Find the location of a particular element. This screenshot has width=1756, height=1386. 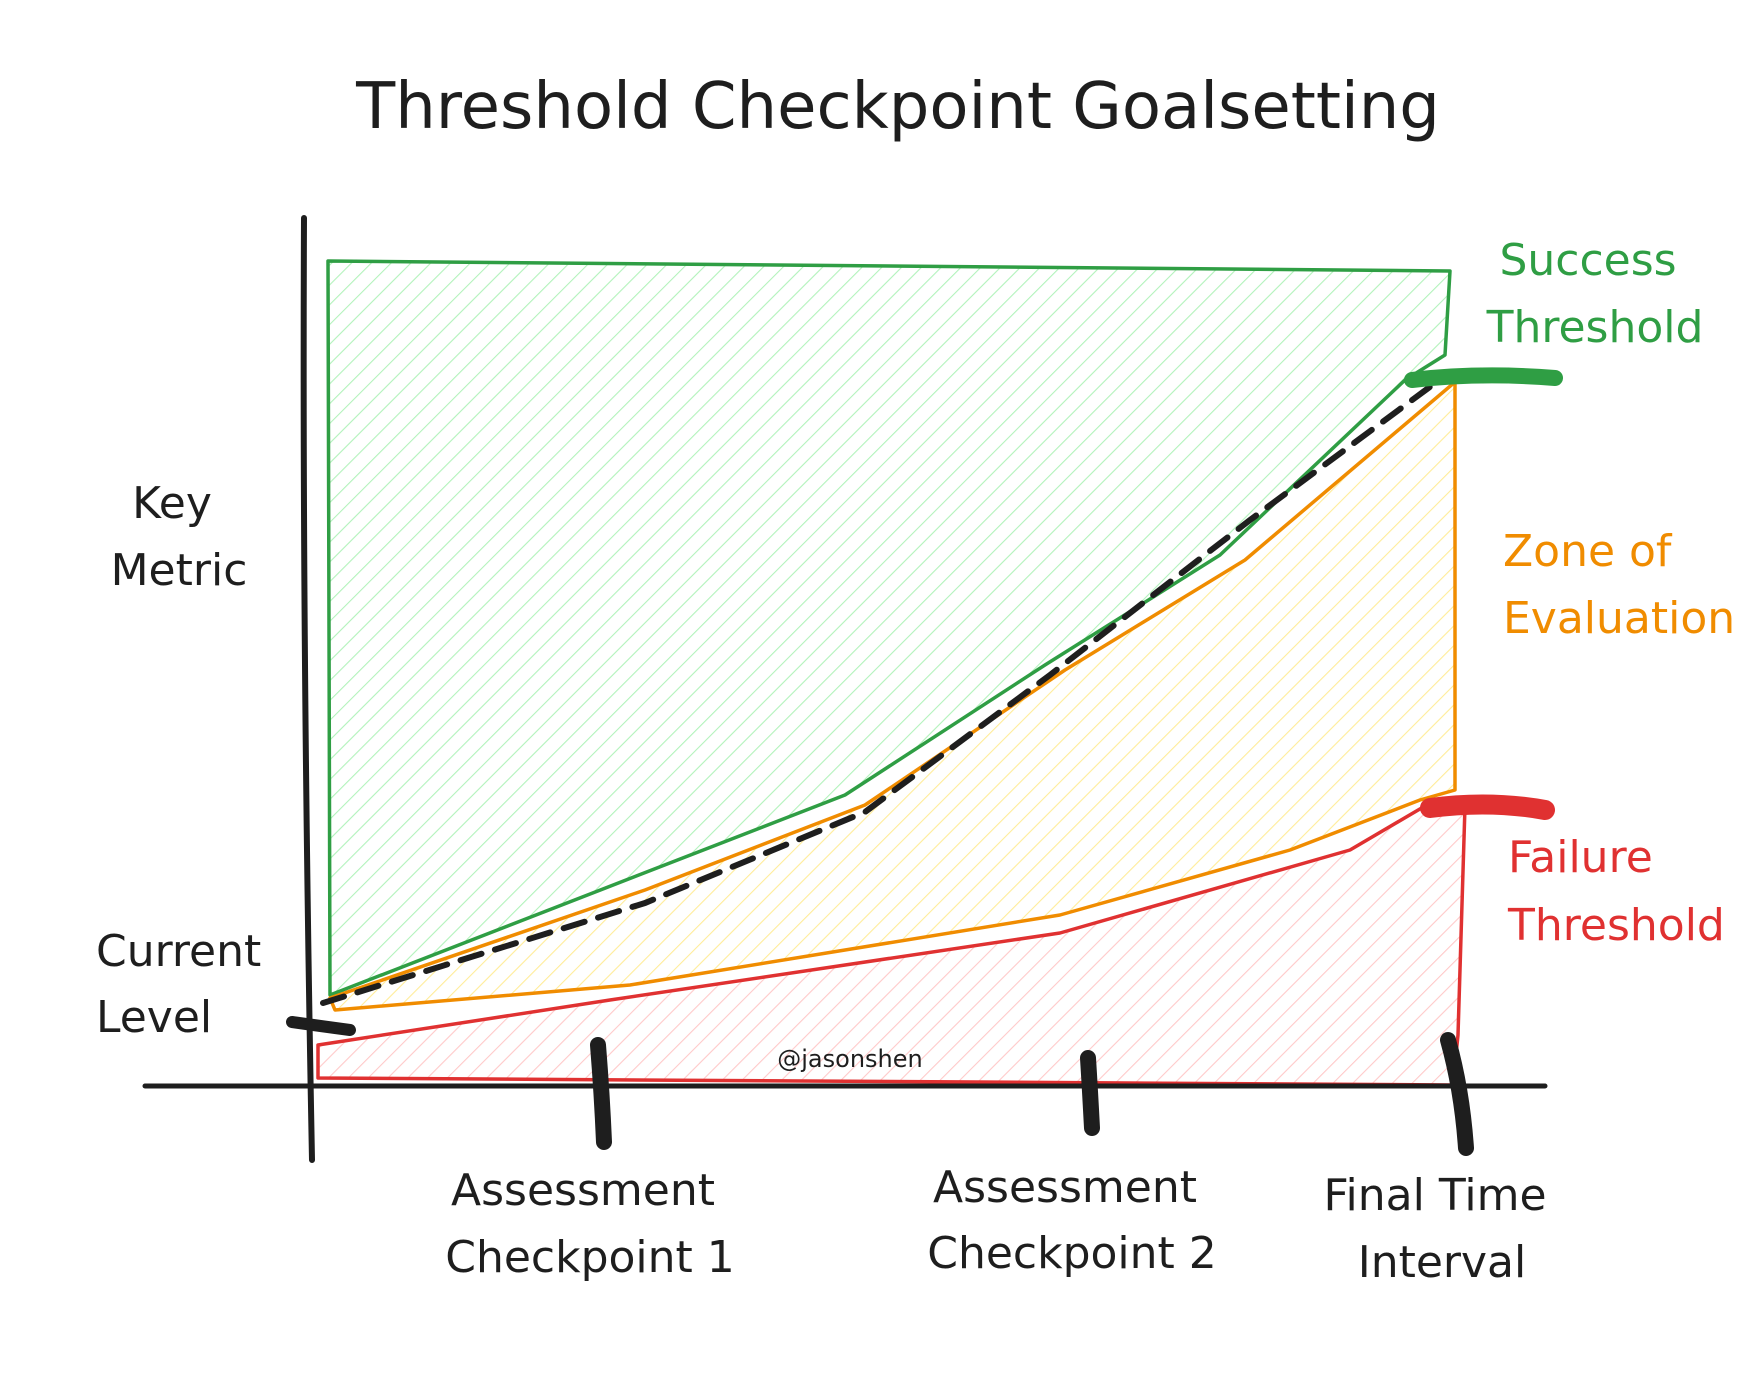

checkpoint-1-label: Assessment Checkpoint 1 is located at coordinates (590, 1224).